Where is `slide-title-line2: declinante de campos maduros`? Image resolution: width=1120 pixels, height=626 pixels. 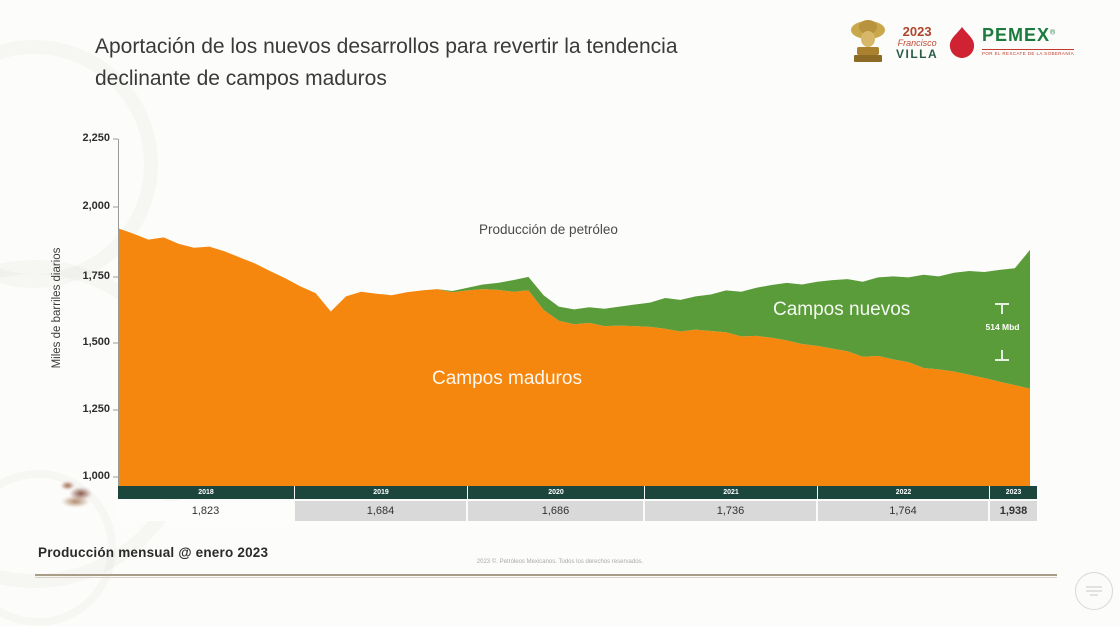
slide-title-line2: declinante de campos maduros is located at coordinates (241, 78).